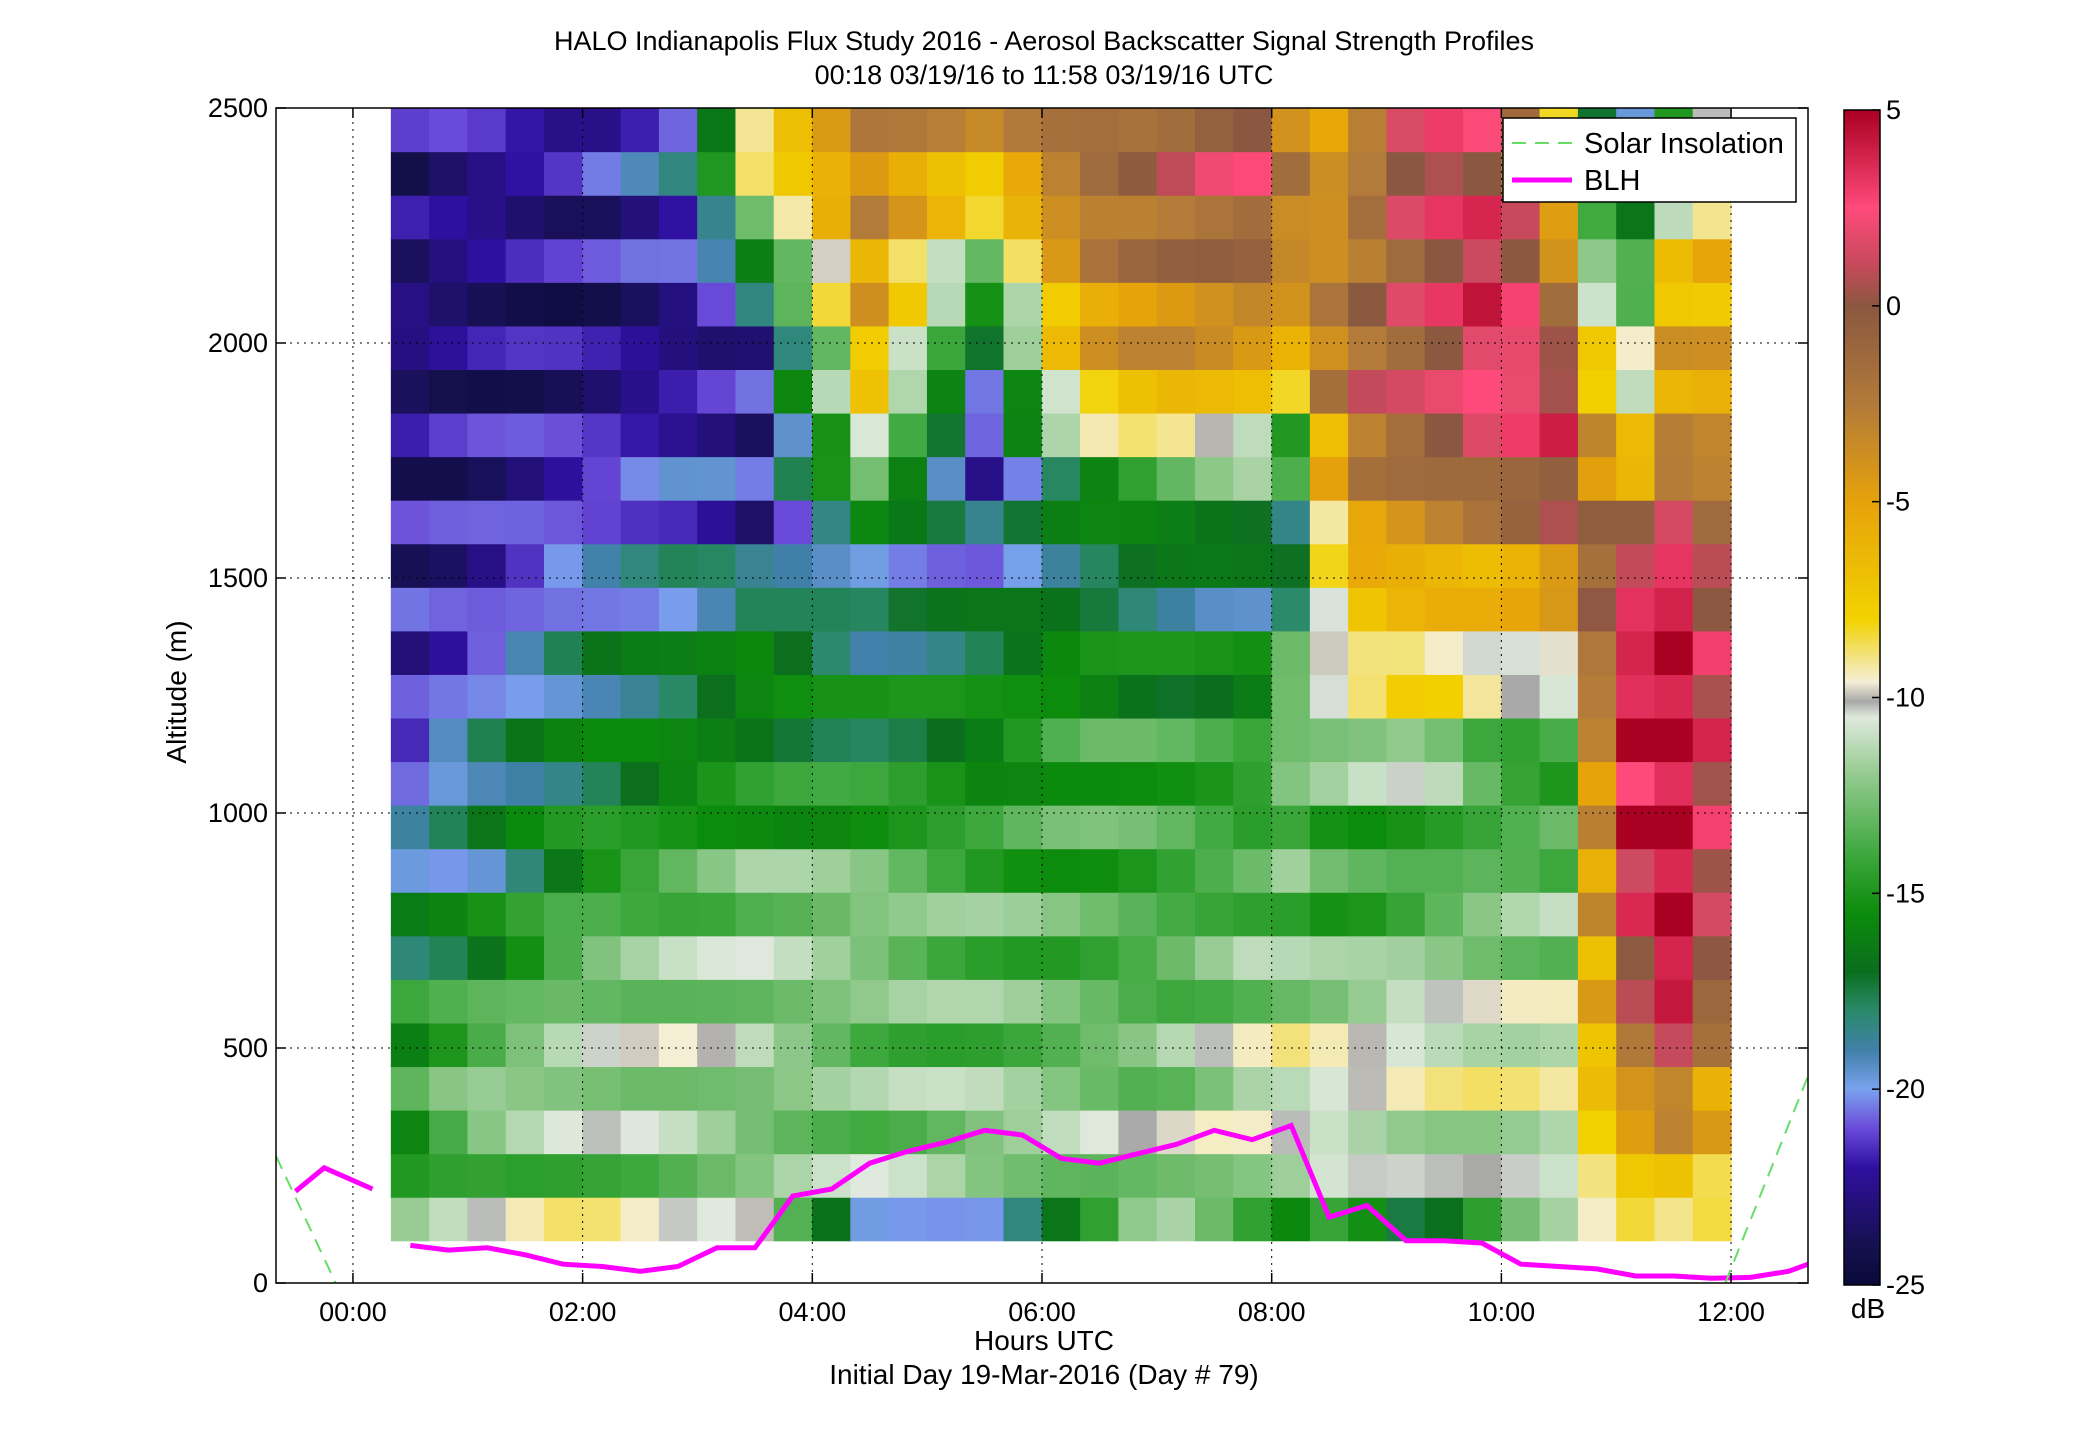 This screenshot has width=2098, height=1430. Describe the element at coordinates (1766, 1179) in the screenshot. I see `series-line-solar-insolation` at that location.